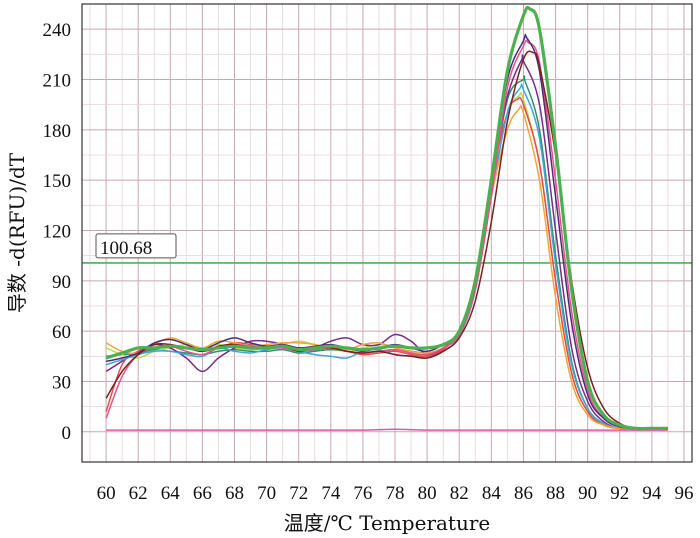 The image size is (700, 538). I want to click on threshold-layer: 100.68, so click(387, 248).